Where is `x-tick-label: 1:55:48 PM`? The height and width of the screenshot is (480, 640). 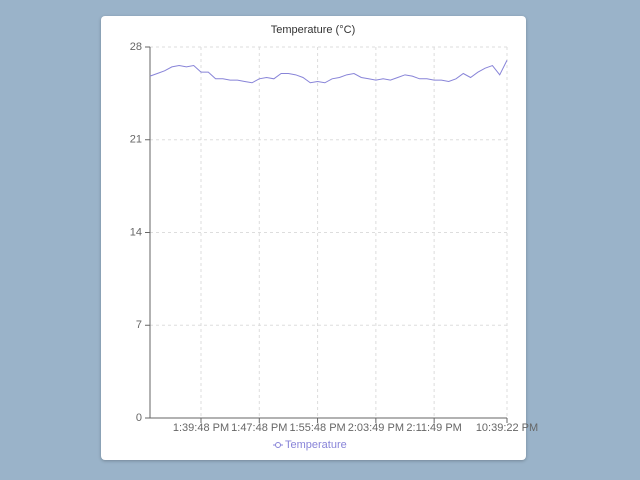
x-tick-label: 1:55:48 PM is located at coordinates (317, 428).